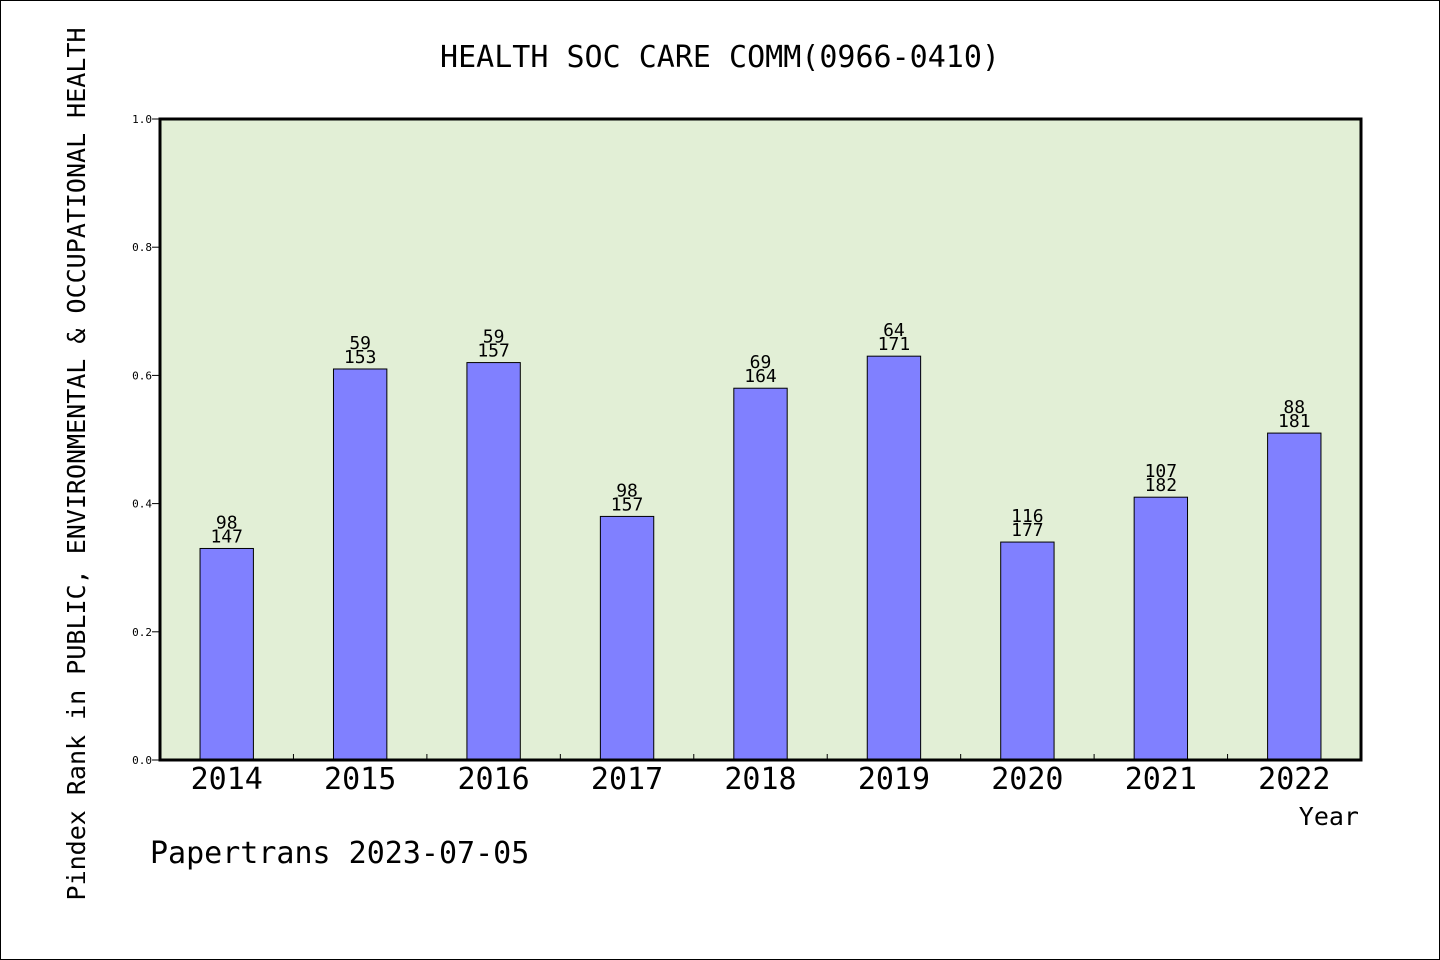  What do you see at coordinates (1161, 471) in the screenshot?
I see `bar-rank-label: 107` at bounding box center [1161, 471].